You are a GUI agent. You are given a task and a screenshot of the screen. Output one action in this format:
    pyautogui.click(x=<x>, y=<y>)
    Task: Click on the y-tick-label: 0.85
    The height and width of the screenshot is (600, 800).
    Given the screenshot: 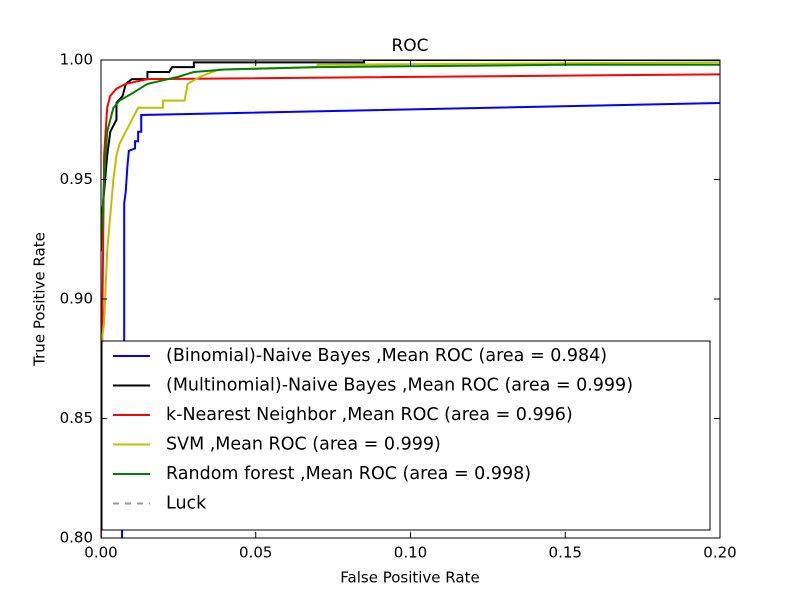 What is the action you would take?
    pyautogui.click(x=76, y=418)
    